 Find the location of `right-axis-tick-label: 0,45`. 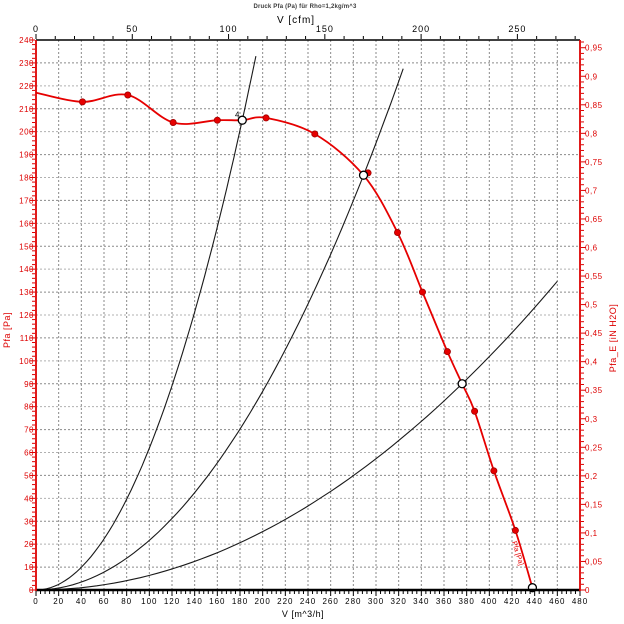

right-axis-tick-label: 0,45 is located at coordinates (594, 333).